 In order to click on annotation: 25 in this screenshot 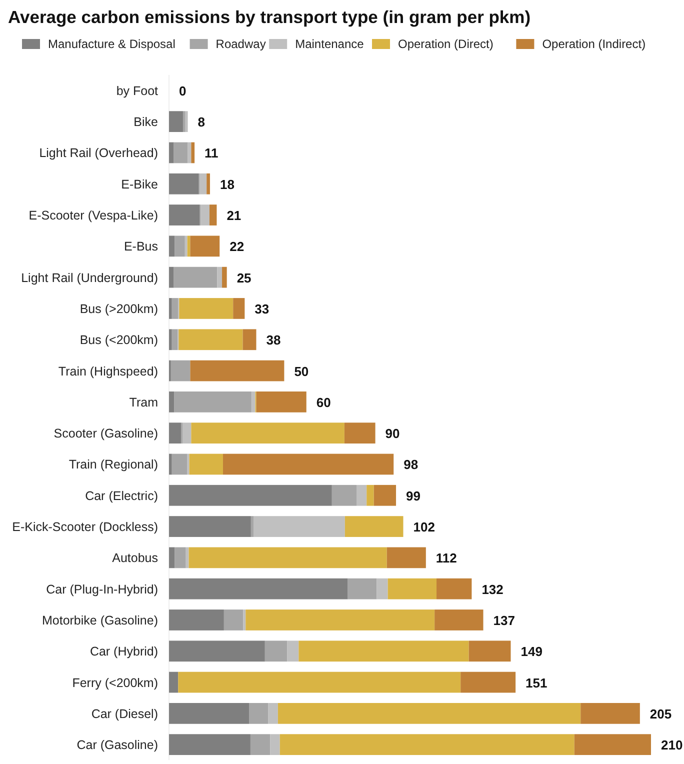, I will do `click(244, 278)`.